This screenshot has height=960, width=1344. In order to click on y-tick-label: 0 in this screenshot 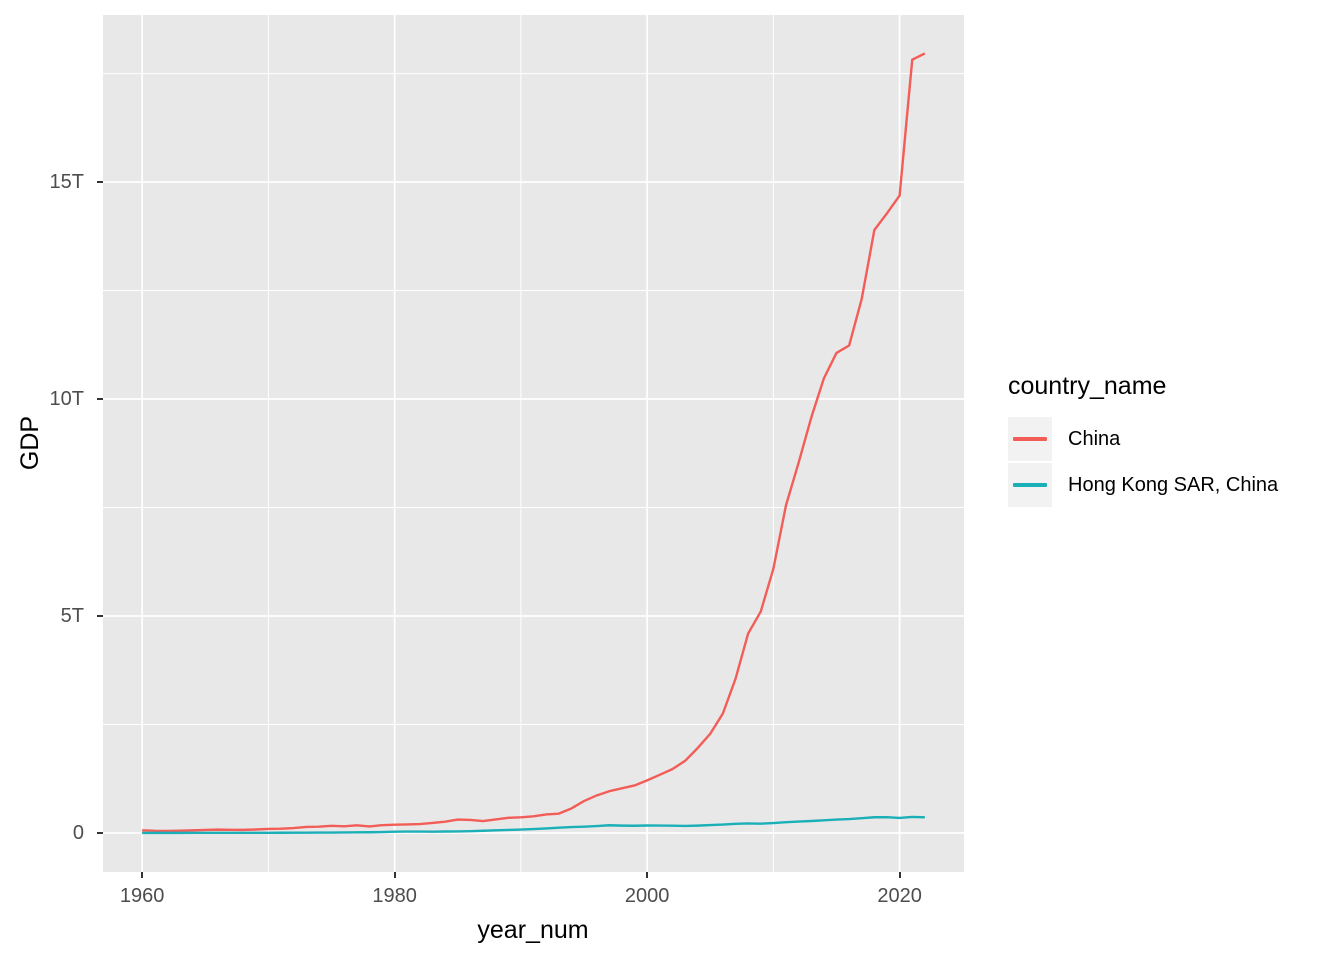, I will do `click(78, 832)`.